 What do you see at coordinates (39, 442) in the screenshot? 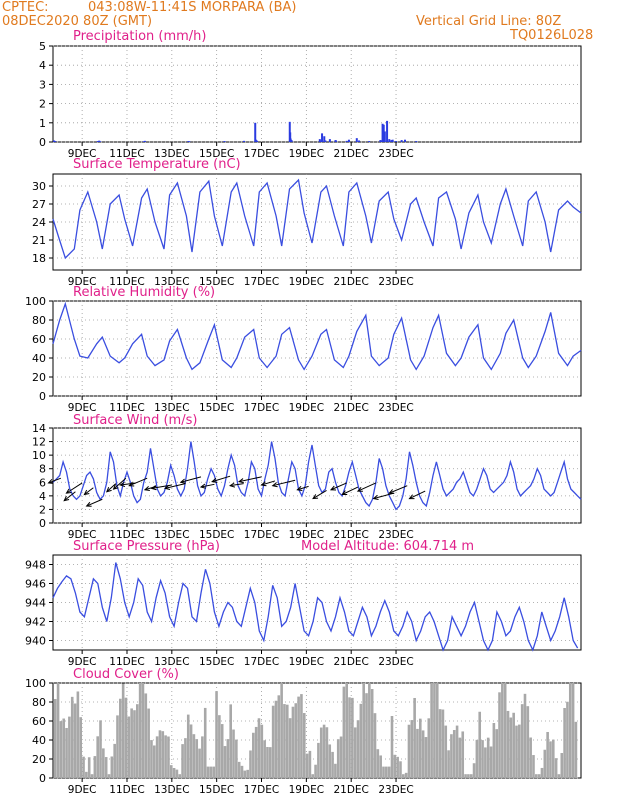
I see `y-tick-label: 12` at bounding box center [39, 442].